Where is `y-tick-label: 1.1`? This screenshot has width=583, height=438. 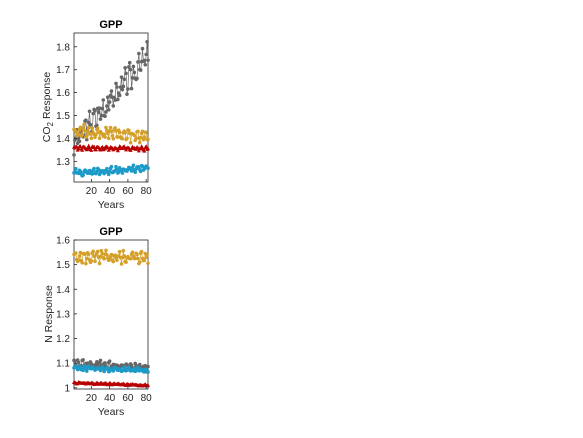 y-tick-label: 1.1 is located at coordinates (63, 364).